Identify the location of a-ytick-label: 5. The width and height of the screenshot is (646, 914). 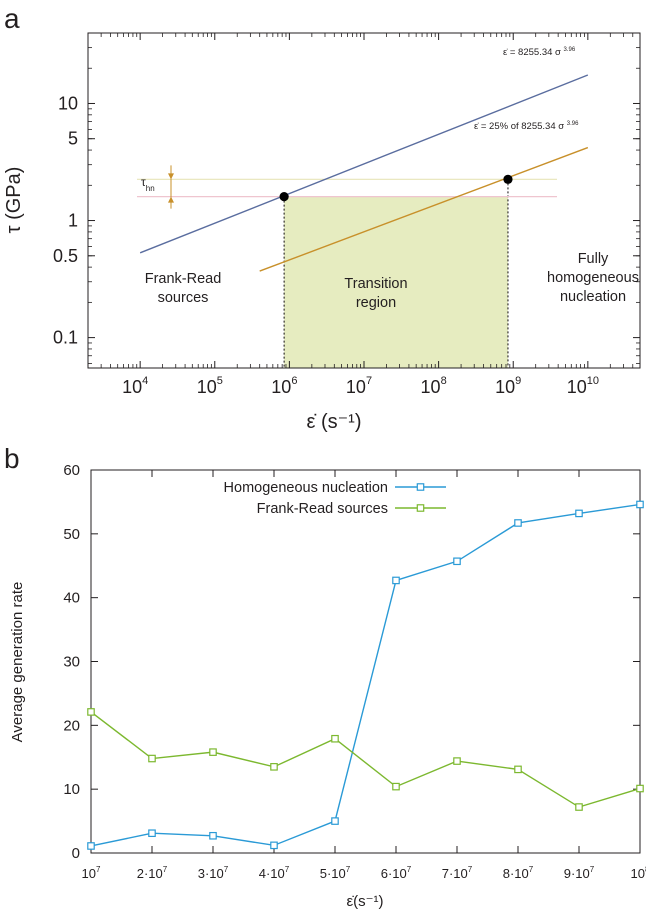
(73, 139).